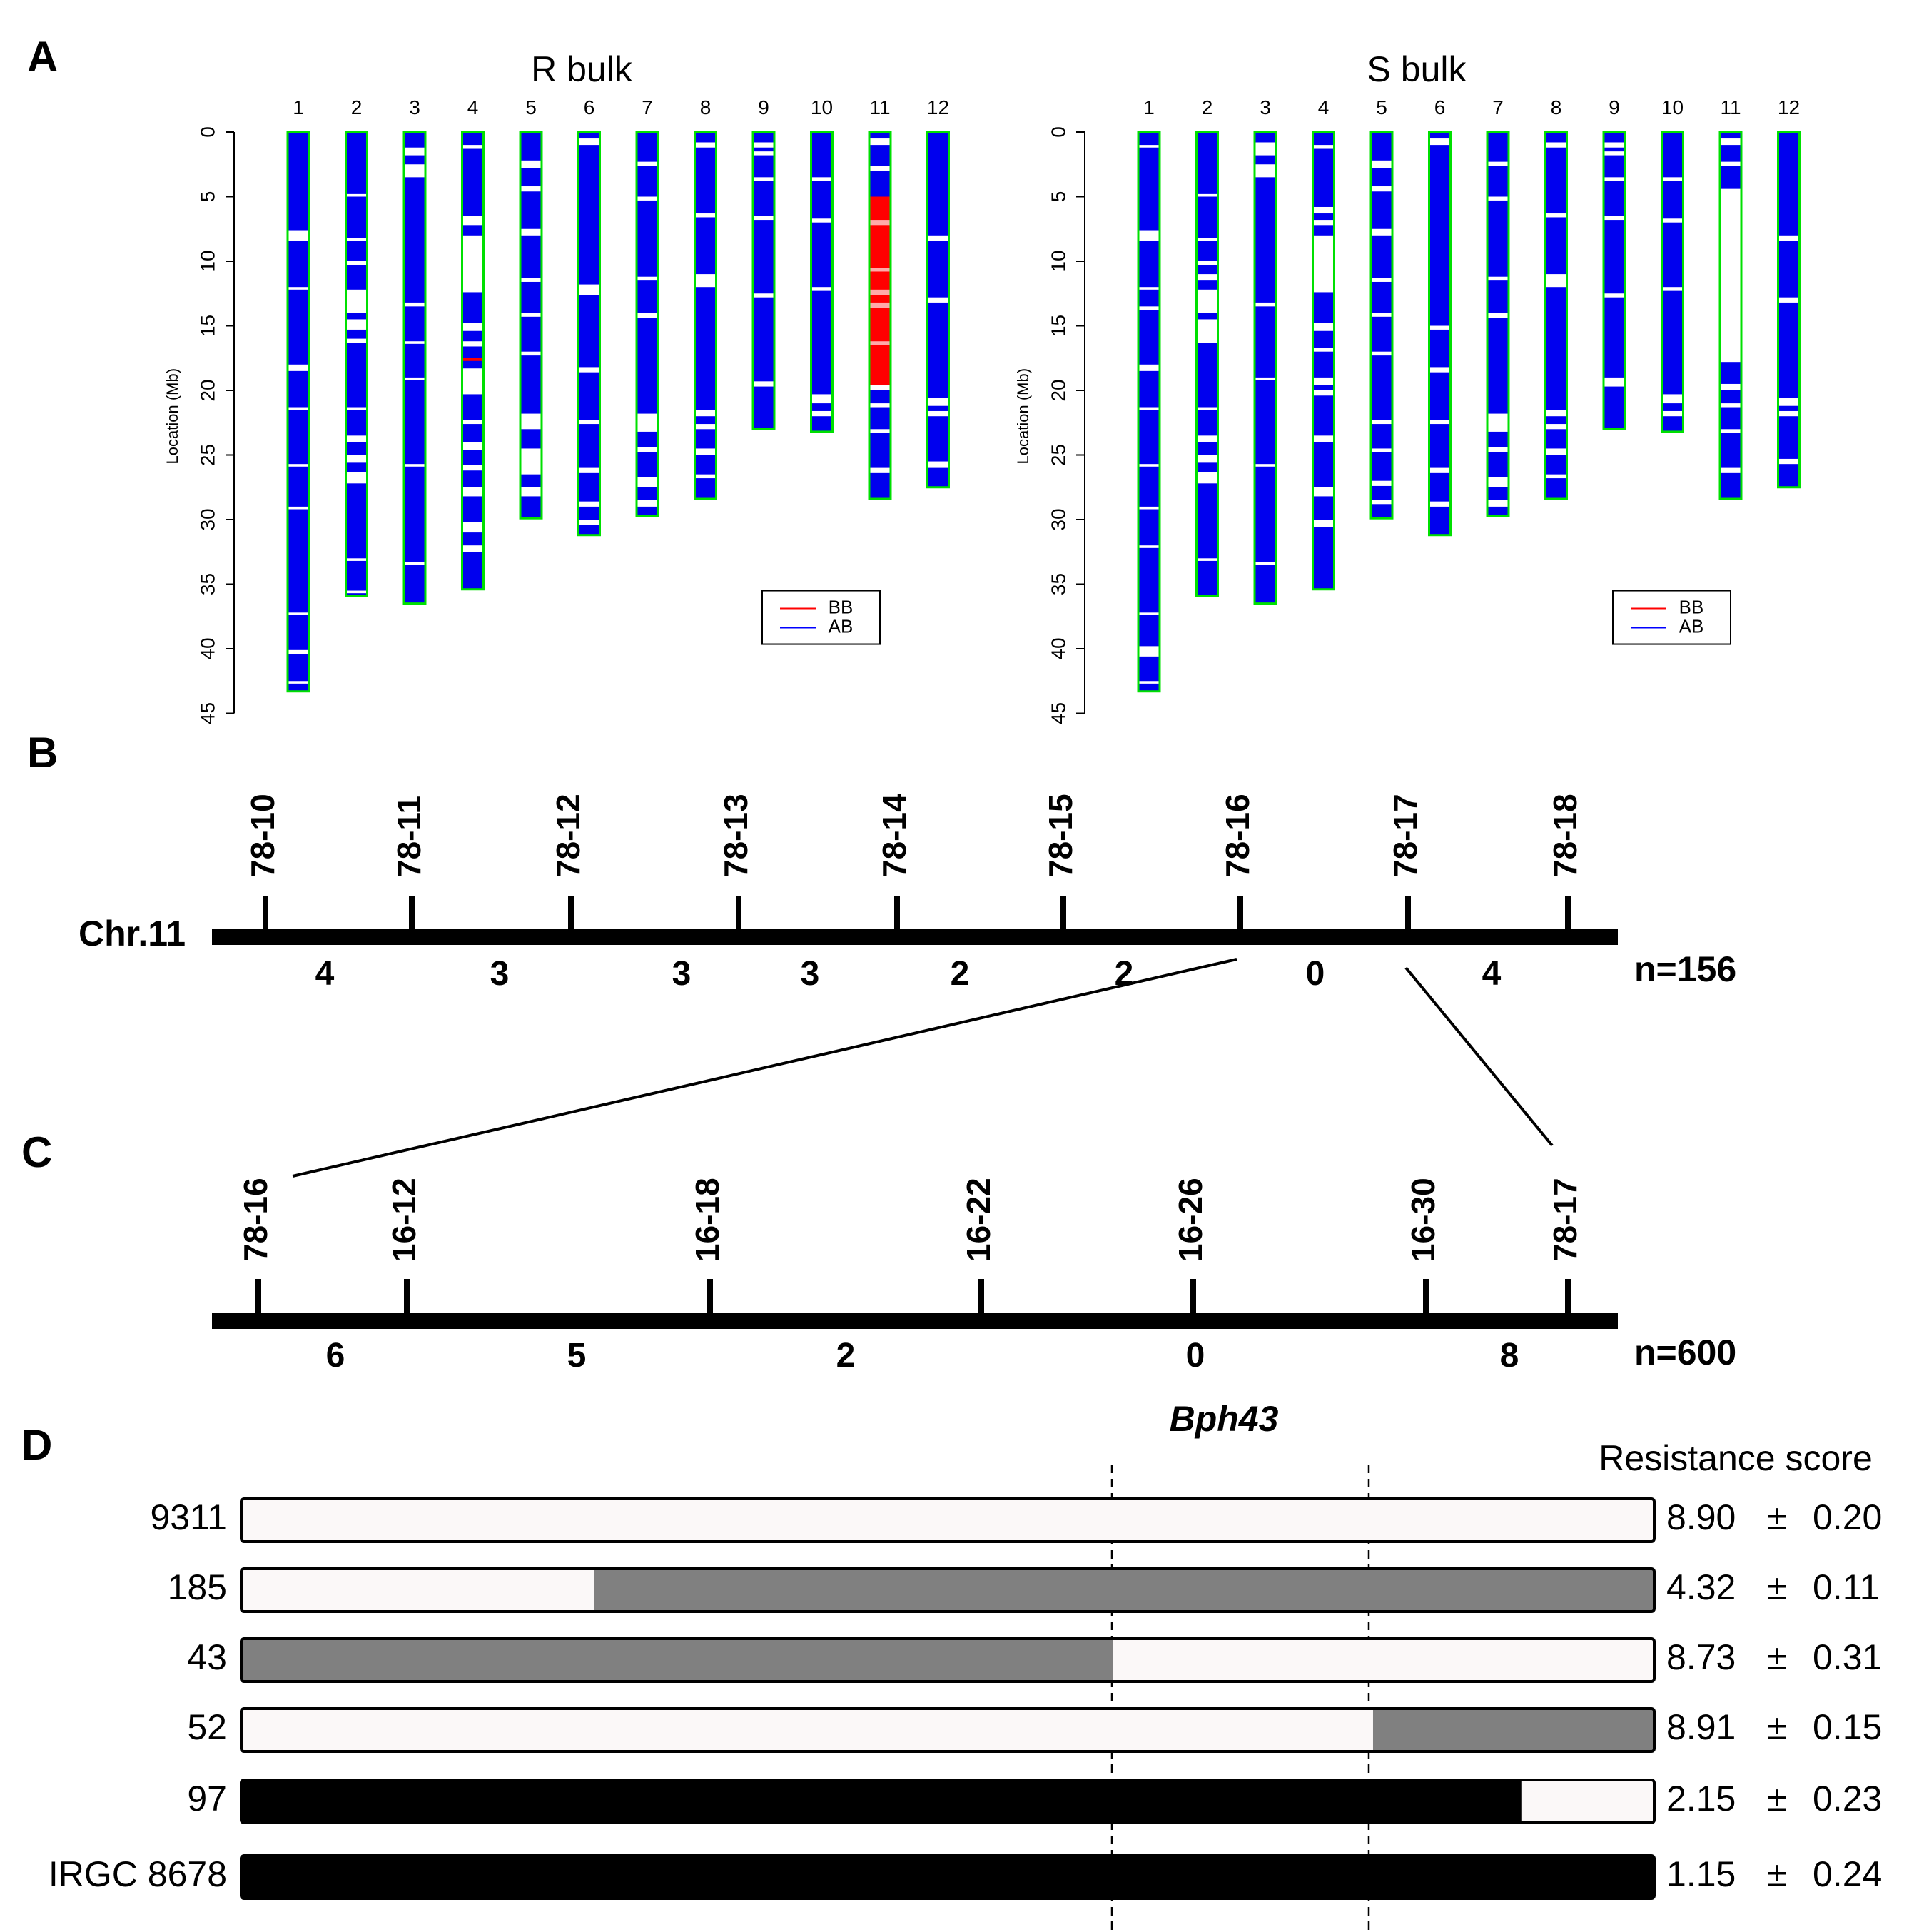 This screenshot has width=1929, height=1932. What do you see at coordinates (1060, 836) in the screenshot?
I see `marker-label: 78-15` at bounding box center [1060, 836].